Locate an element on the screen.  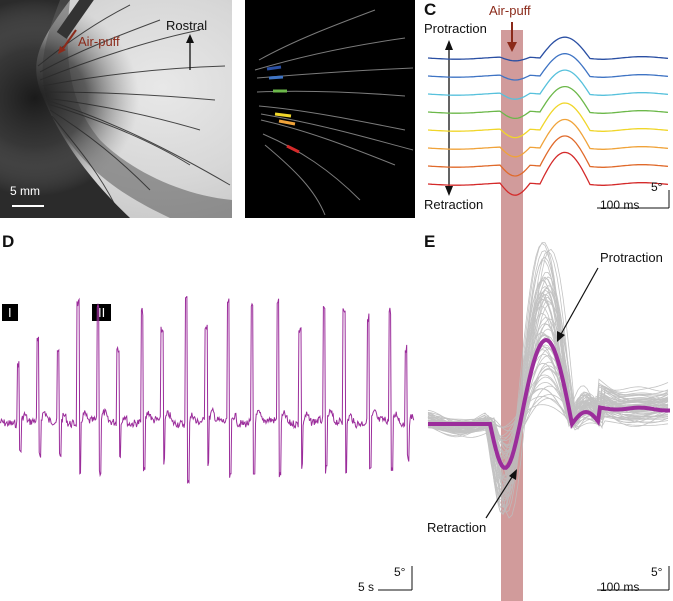
tracked-whisker-photo is located at coordinates (330, 109).